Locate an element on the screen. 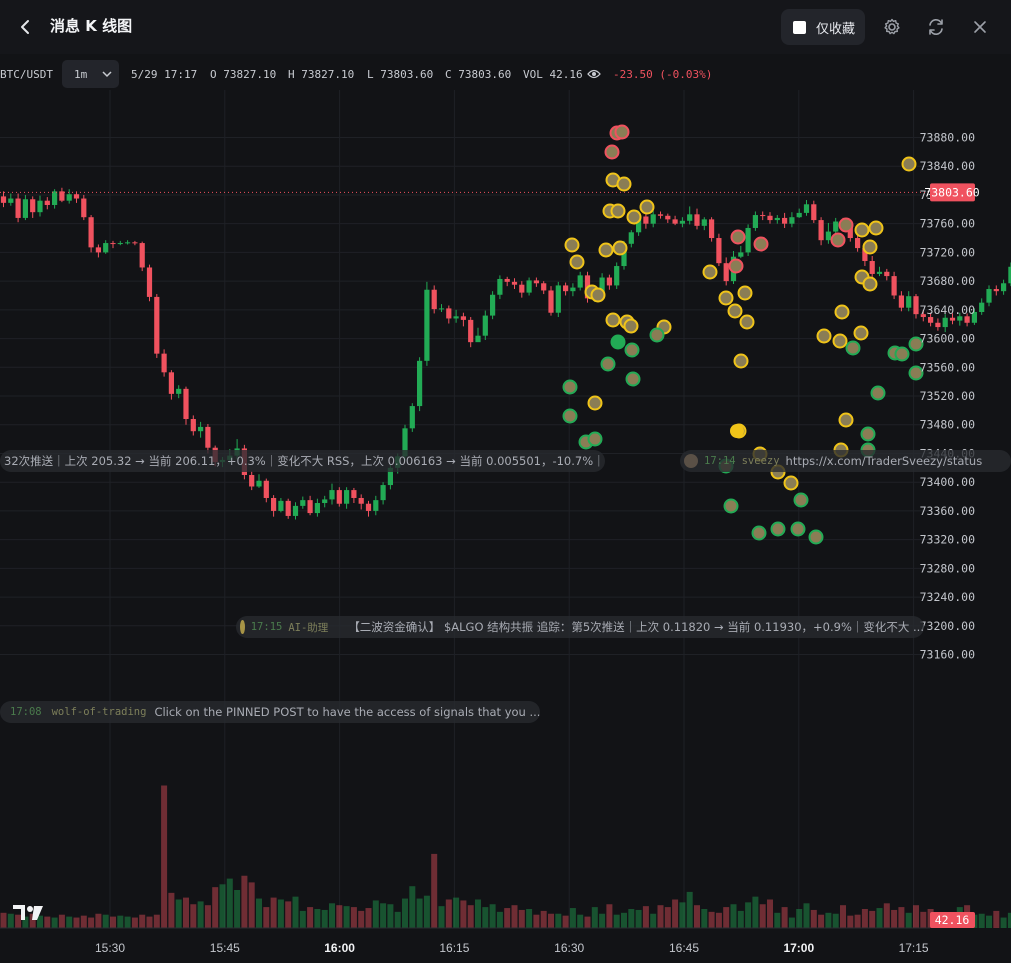 This screenshot has width=1011, height=963. eye-icon is located at coordinates (594, 74).